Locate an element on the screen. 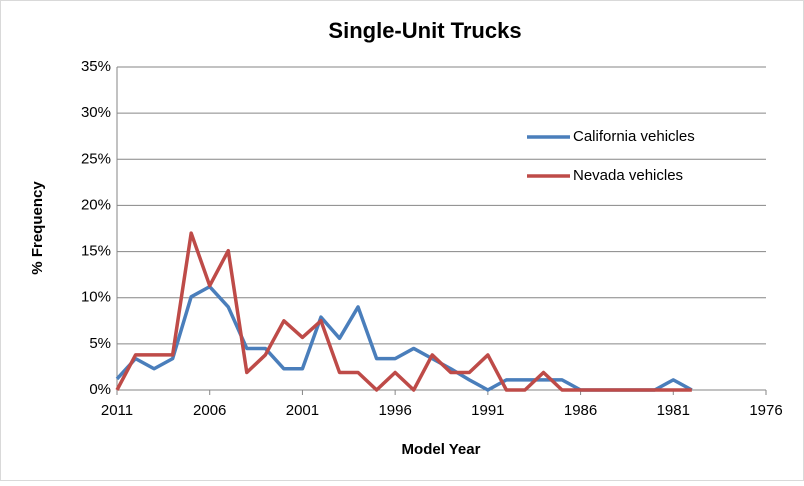 The width and height of the screenshot is (804, 486). x-tick-label: 2006 is located at coordinates (209, 410).